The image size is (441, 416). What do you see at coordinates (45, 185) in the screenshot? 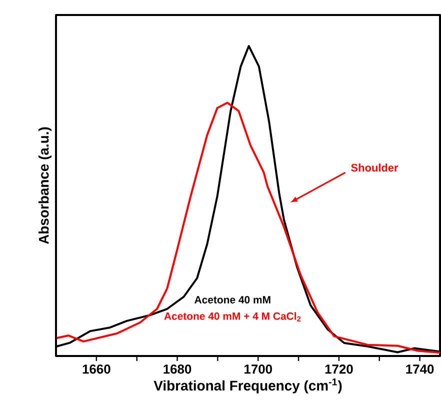
I see `y-axis-title: Absorbance (a.u.)` at bounding box center [45, 185].